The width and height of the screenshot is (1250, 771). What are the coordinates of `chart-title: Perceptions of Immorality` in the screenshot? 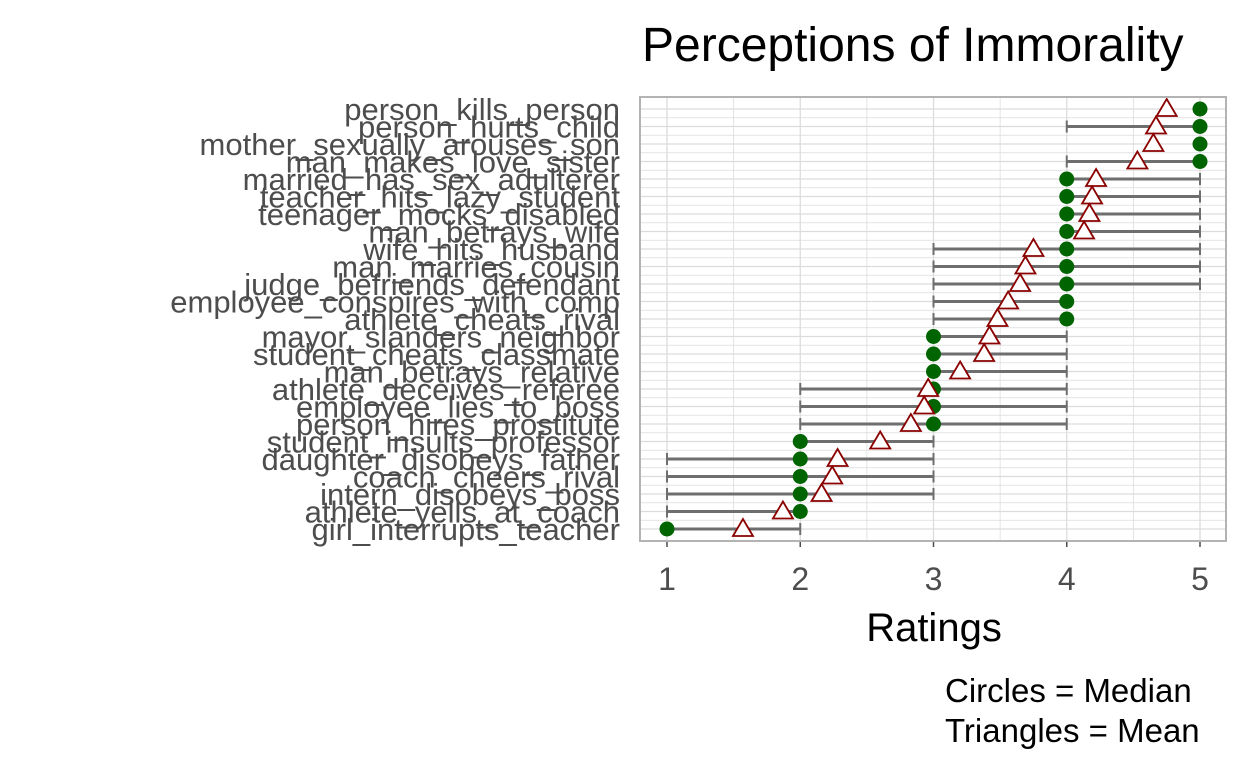 It's located at (913, 45).